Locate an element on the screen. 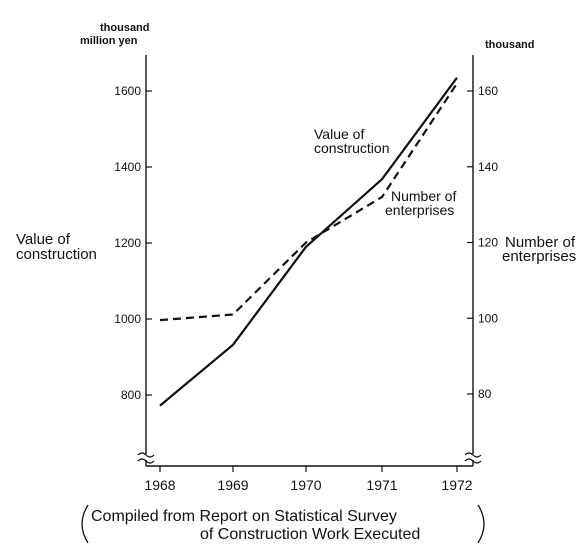  source-close-paren is located at coordinates (481, 524).